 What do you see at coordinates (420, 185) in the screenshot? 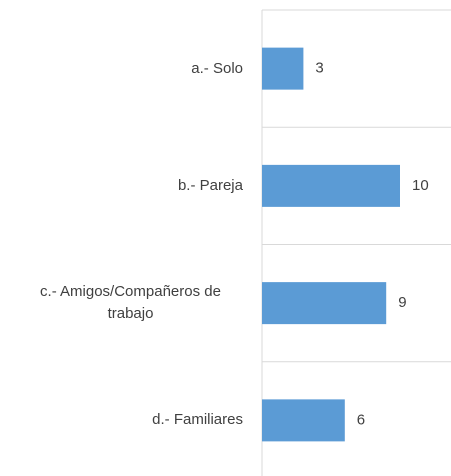
I see `data-label: 10` at bounding box center [420, 185].